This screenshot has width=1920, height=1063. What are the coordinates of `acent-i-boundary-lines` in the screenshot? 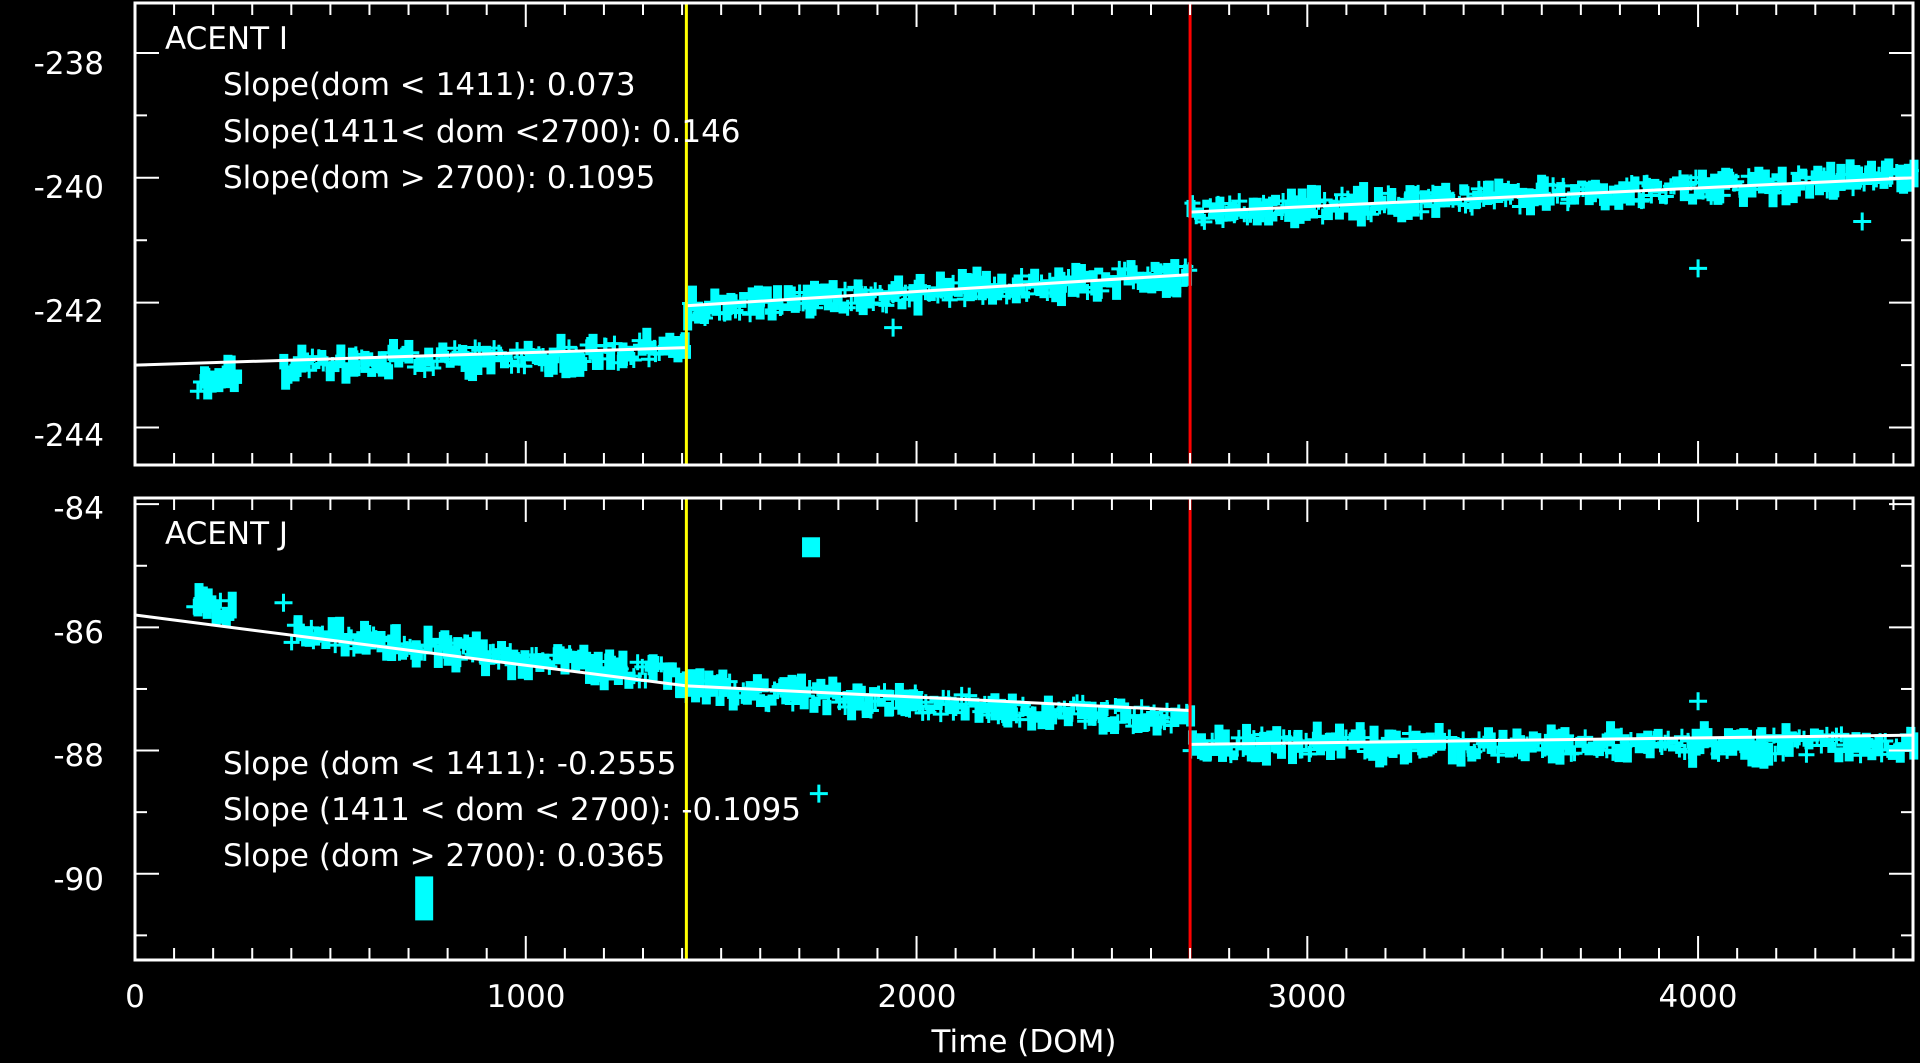 It's located at (938, 234).